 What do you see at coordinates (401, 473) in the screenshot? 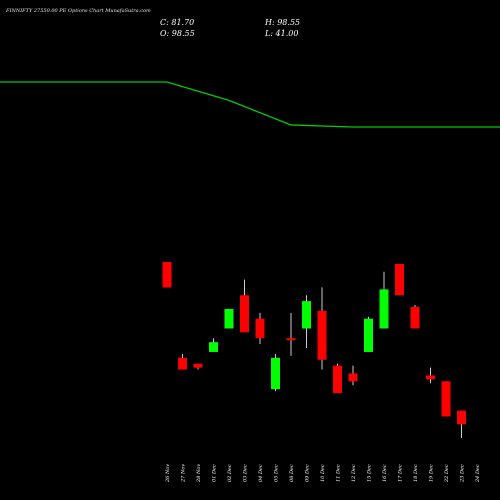
I see `x-tick-label: 17 Dec` at bounding box center [401, 473].